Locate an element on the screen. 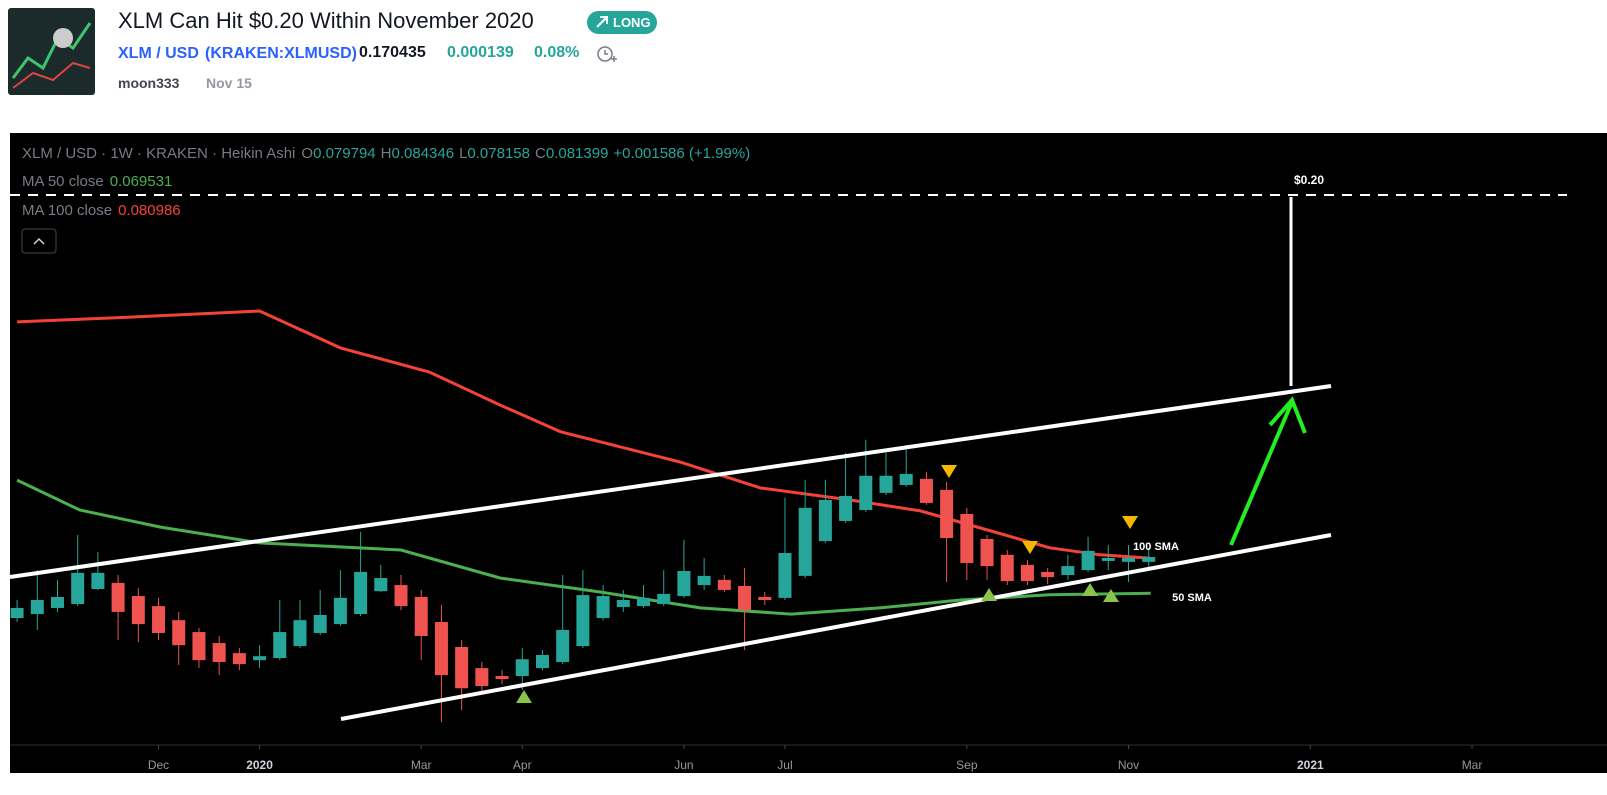 The height and width of the screenshot is (795, 1607). collapse-button is located at coordinates (39, 241).